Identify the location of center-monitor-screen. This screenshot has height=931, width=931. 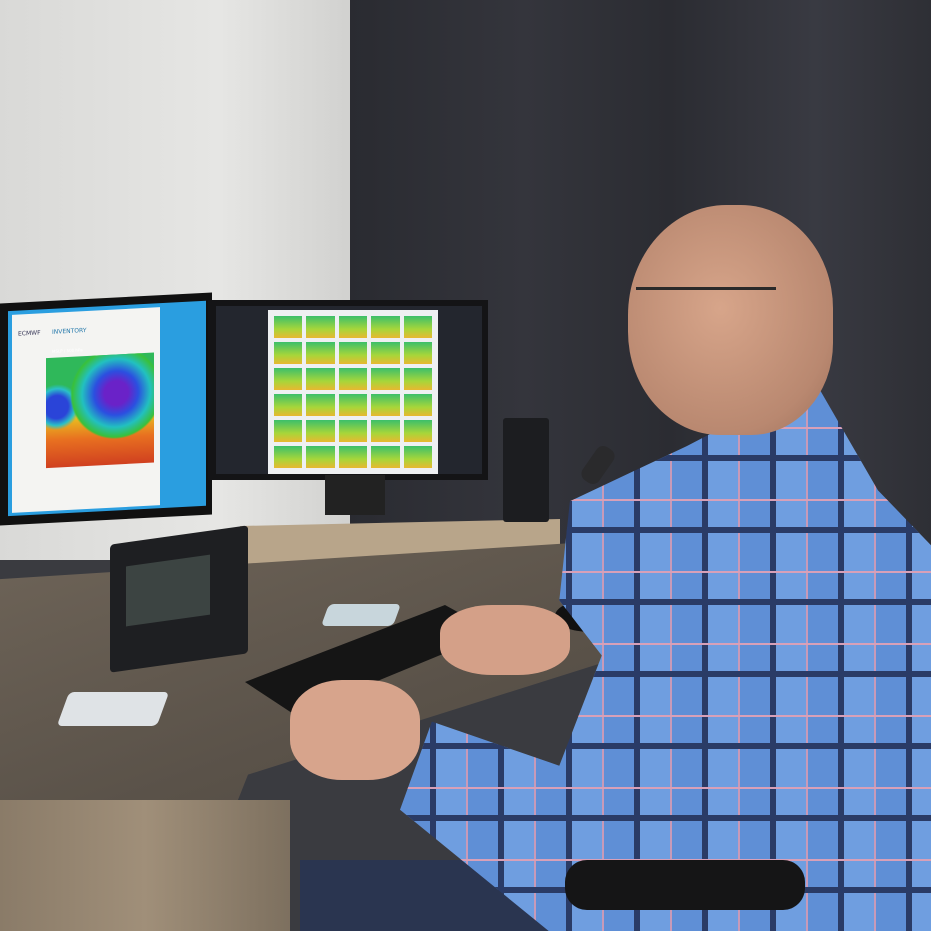
(349, 390).